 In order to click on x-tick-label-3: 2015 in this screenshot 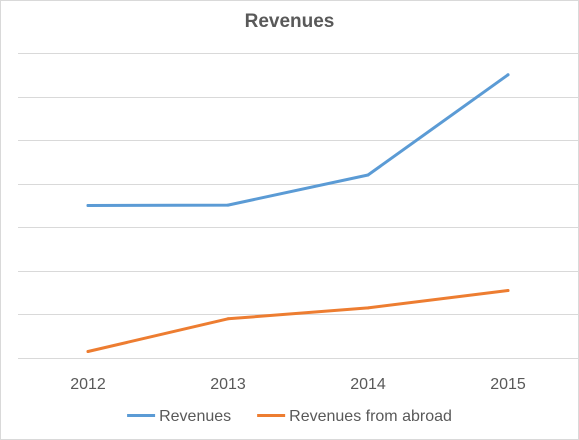, I will do `click(508, 384)`.